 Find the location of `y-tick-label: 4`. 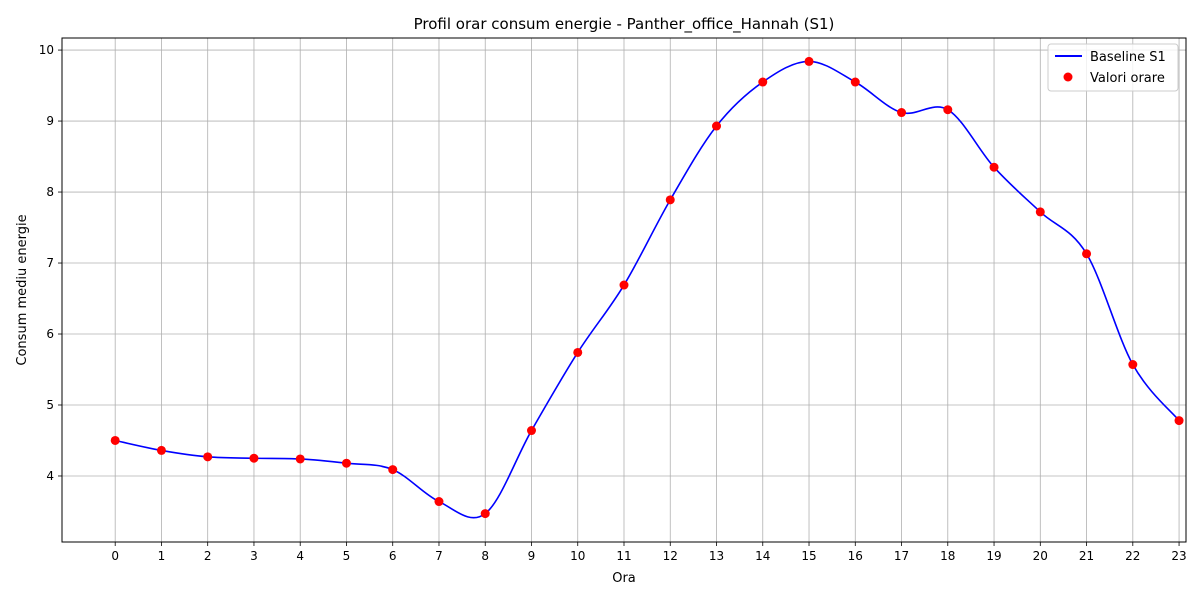

y-tick-label: 4 is located at coordinates (50, 476).